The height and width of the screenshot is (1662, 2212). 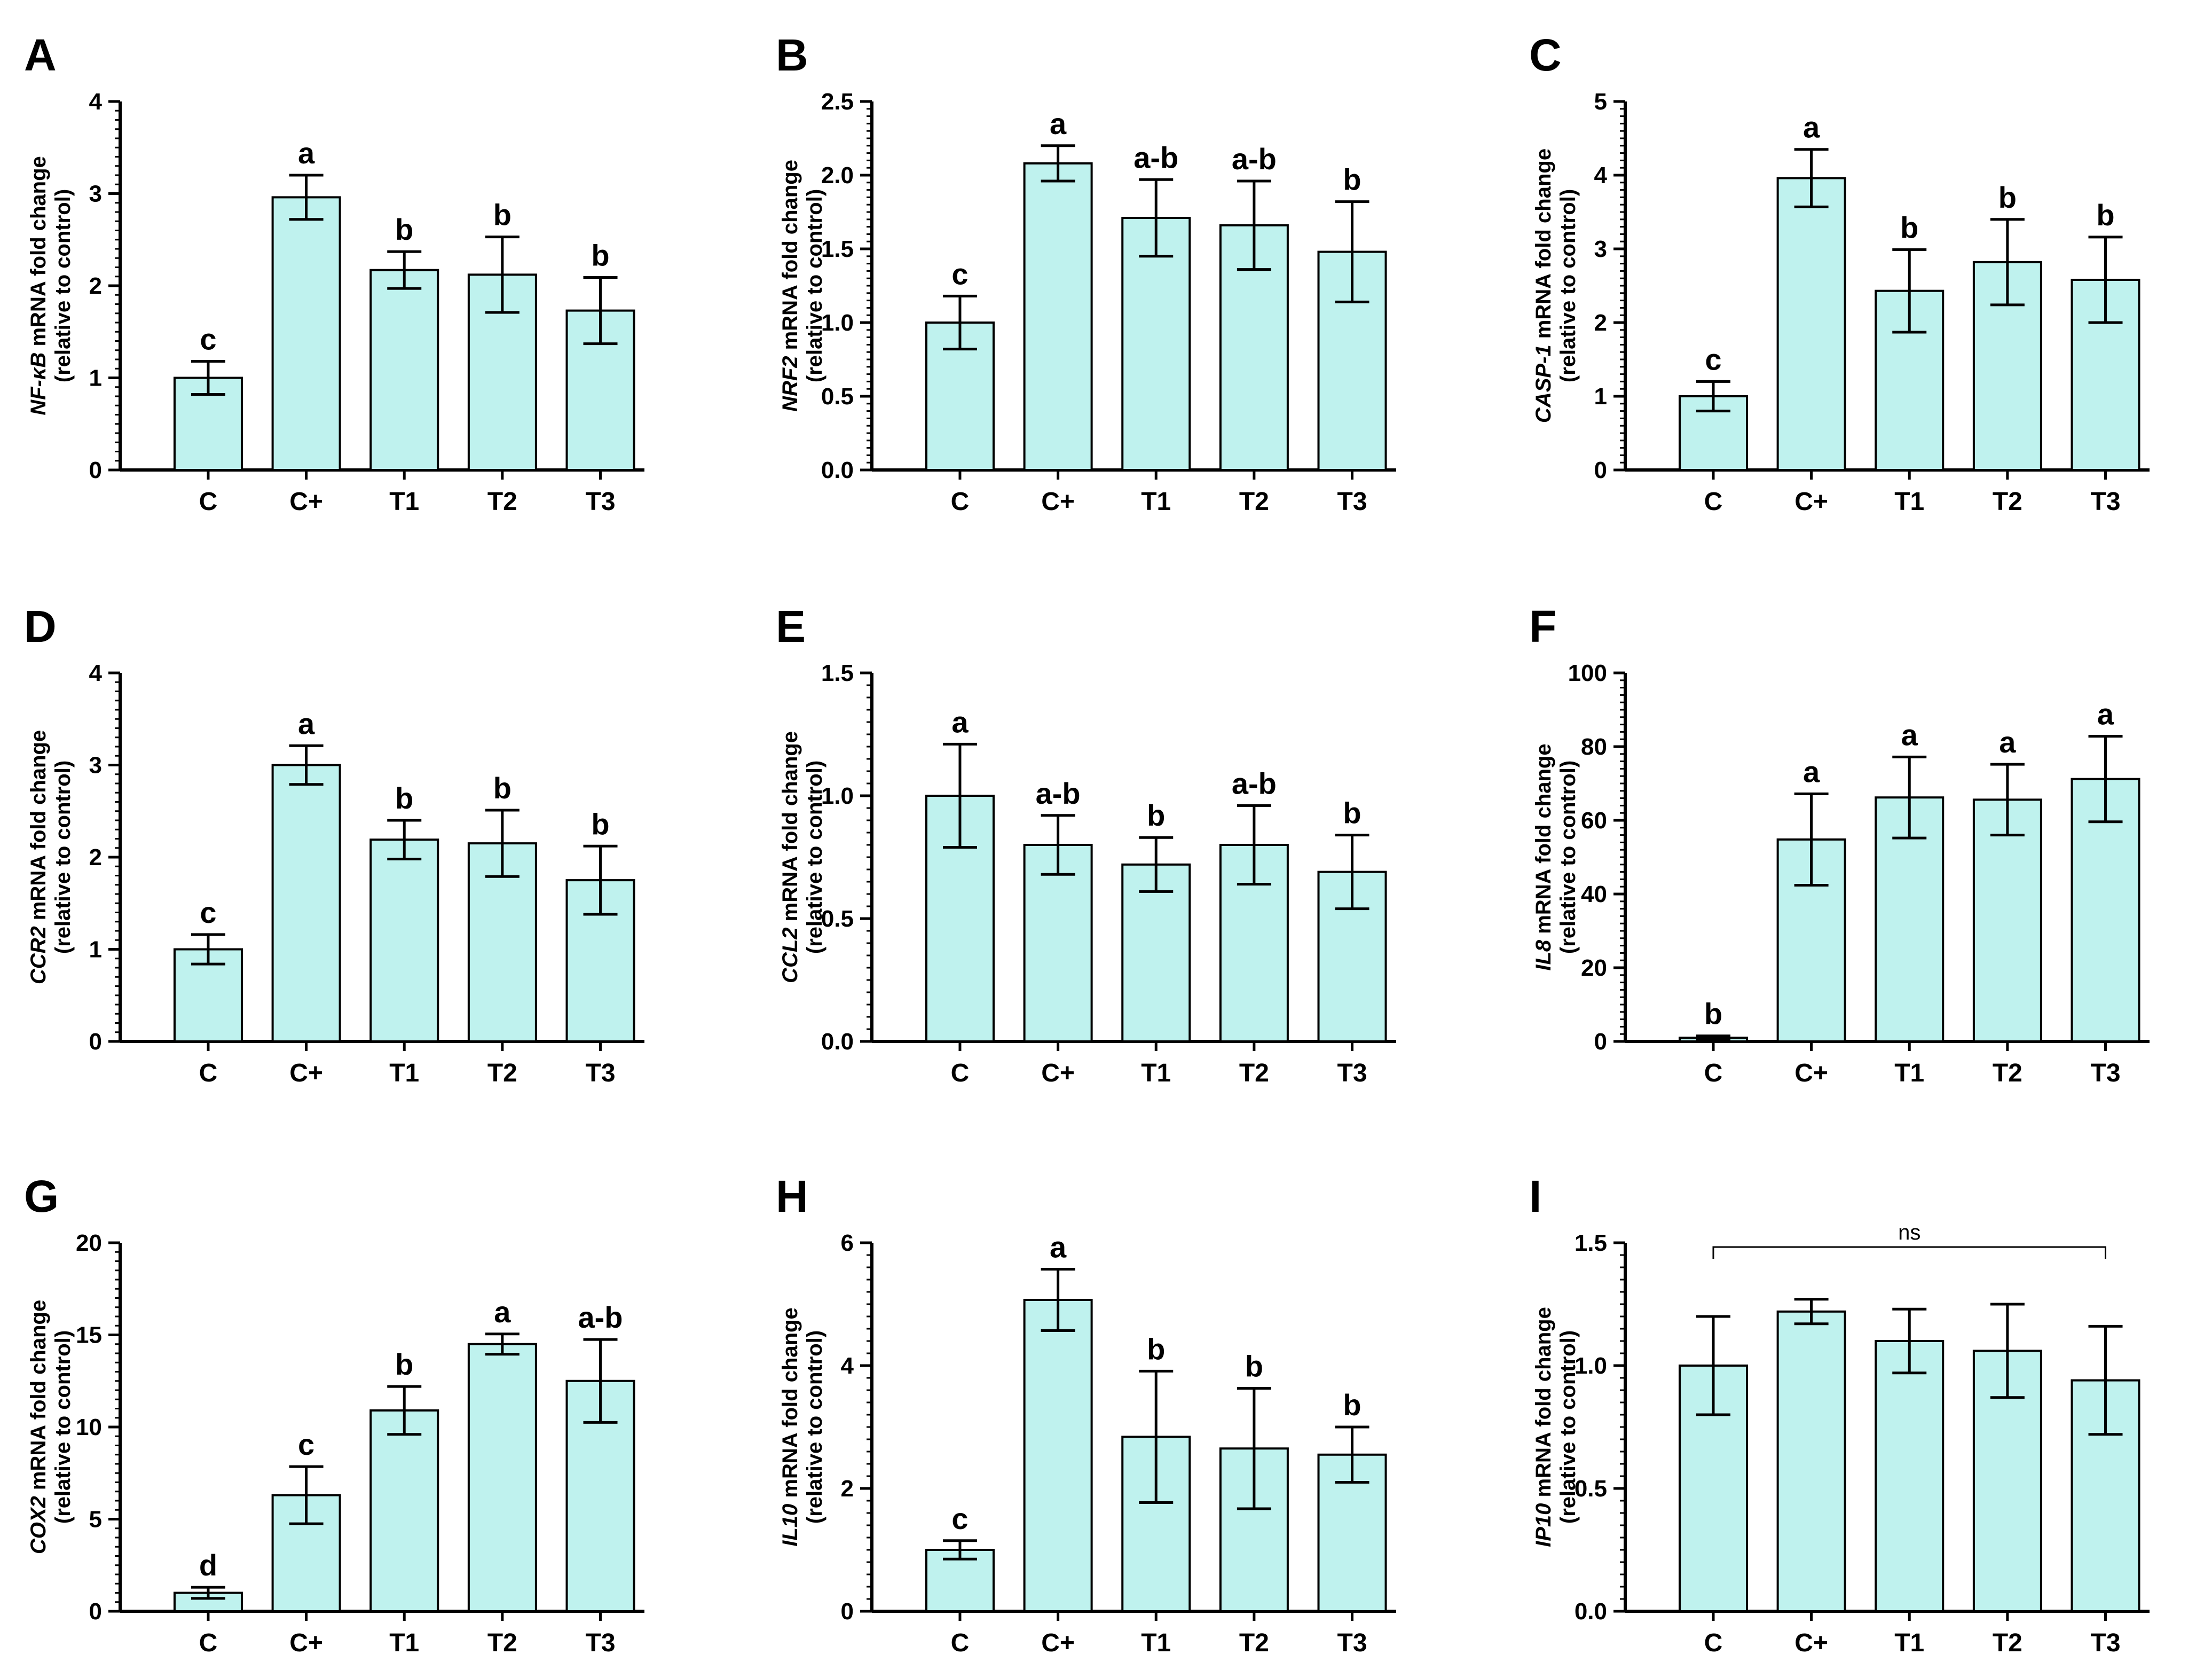 What do you see at coordinates (790, 955) in the screenshot?
I see `y-axis-gene-name: CCL2` at bounding box center [790, 955].